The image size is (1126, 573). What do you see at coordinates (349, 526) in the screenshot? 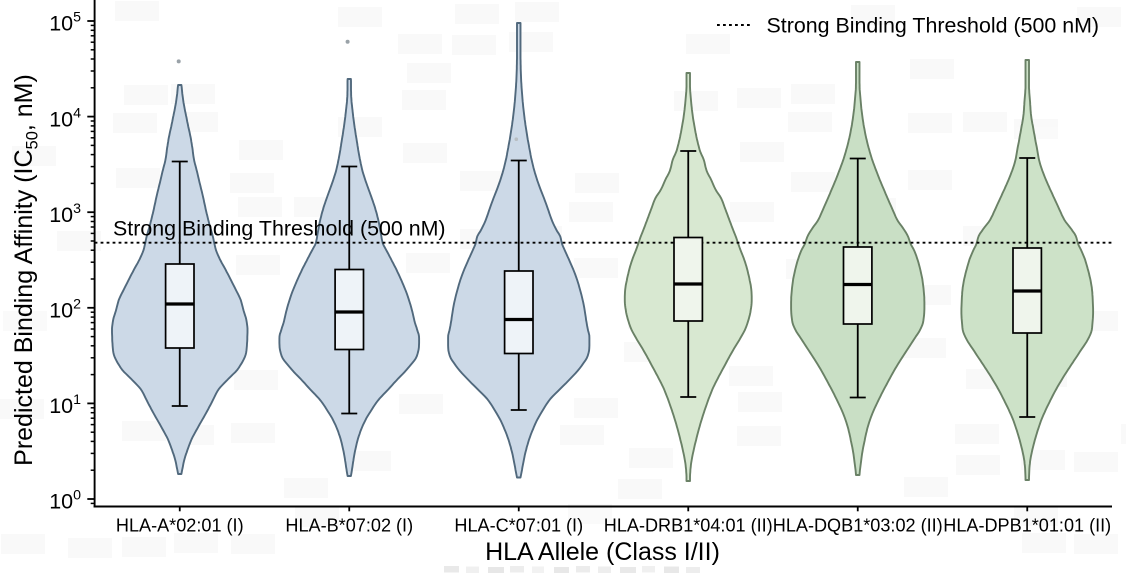
I see `svg-text: HLA-B*07:02 (I)` at bounding box center [349, 526].